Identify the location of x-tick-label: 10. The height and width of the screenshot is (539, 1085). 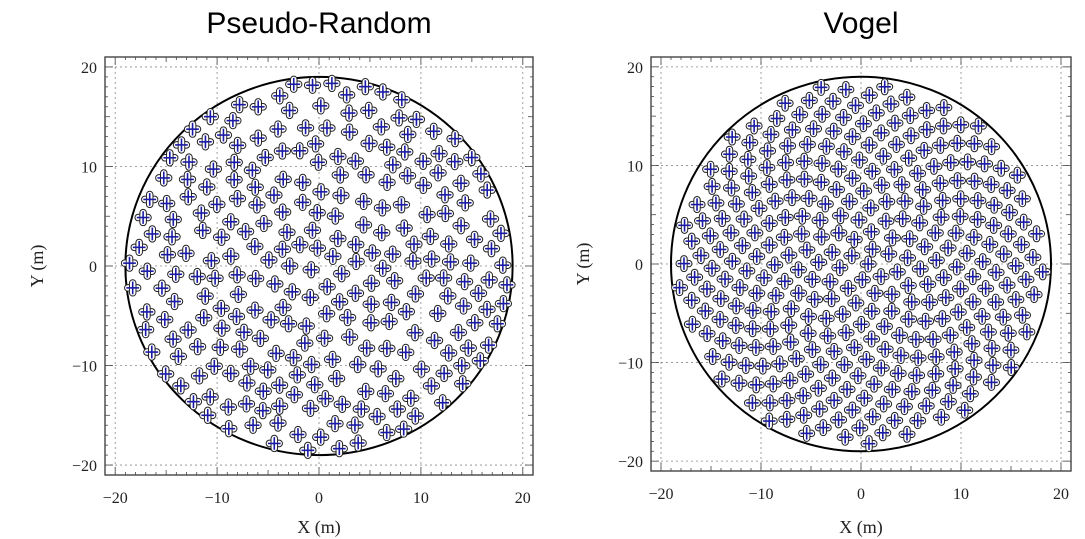
(421, 498).